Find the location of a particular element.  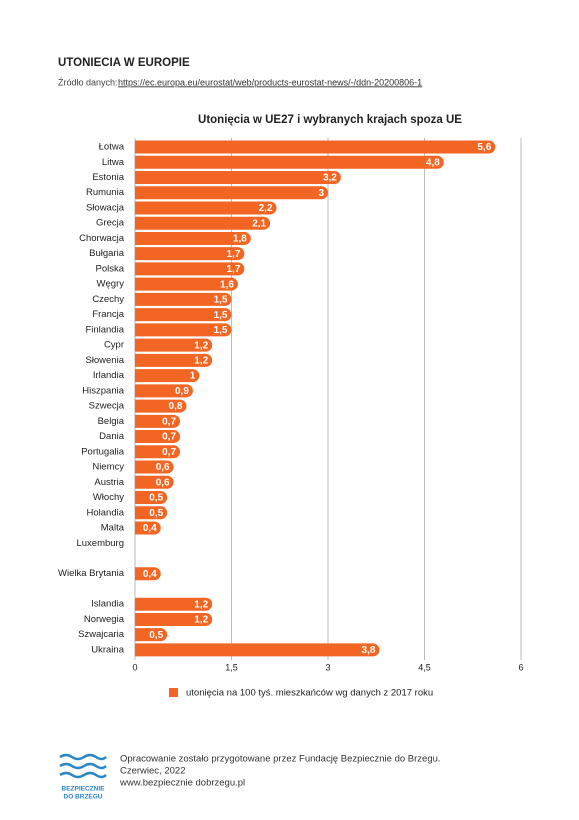

y-tick-label: Słowenia is located at coordinates (104, 360).